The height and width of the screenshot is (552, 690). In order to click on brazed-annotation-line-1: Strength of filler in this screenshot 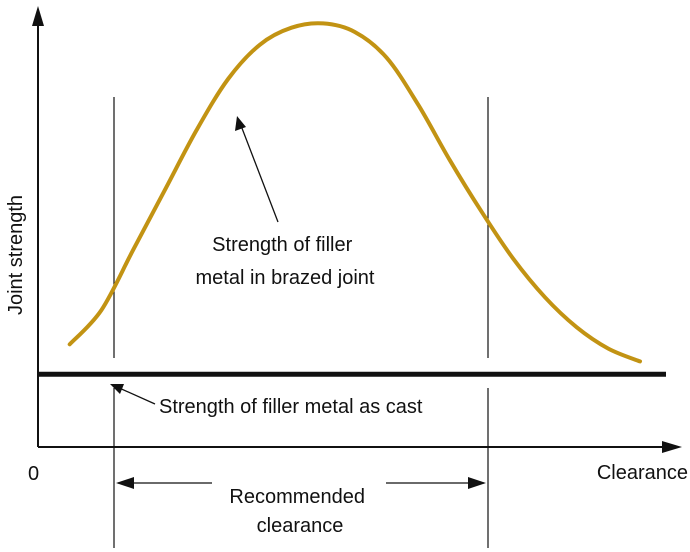, I will do `click(282, 245)`.